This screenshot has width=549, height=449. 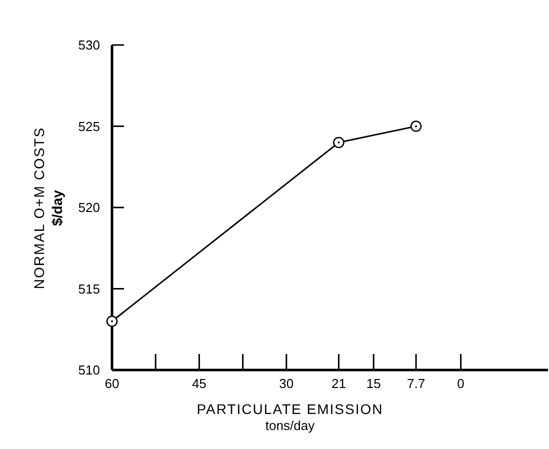 I want to click on y-tick-label: 525, so click(x=89, y=126).